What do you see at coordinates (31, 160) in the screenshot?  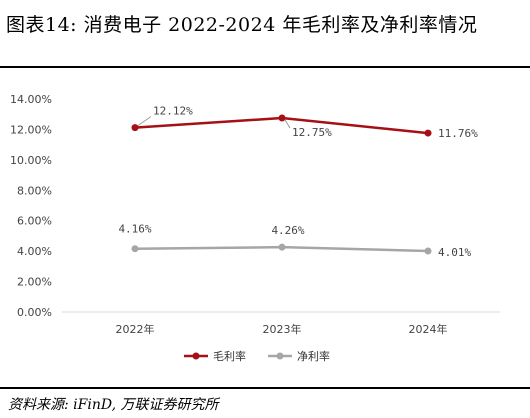 I see `y-tick-label: 10.00%` at bounding box center [31, 160].